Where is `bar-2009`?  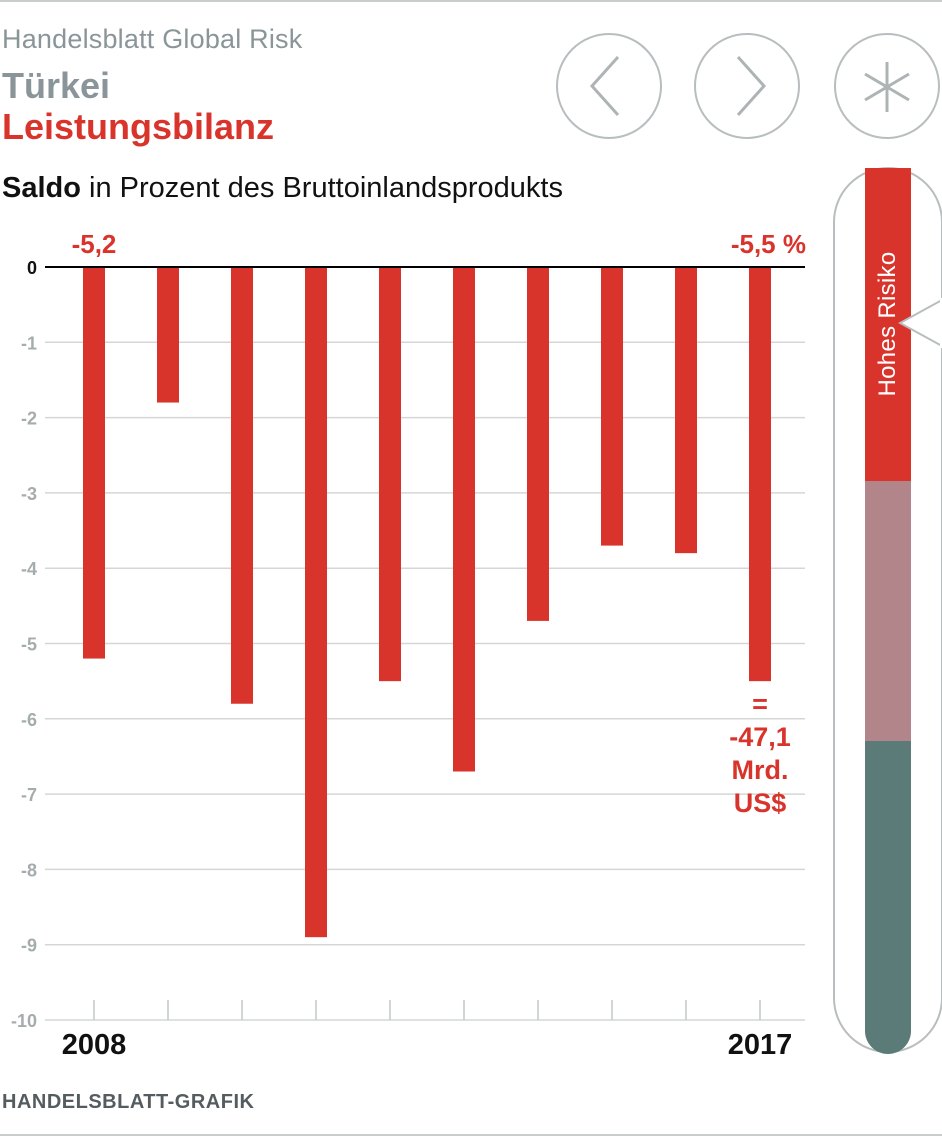 bar-2009 is located at coordinates (168, 335).